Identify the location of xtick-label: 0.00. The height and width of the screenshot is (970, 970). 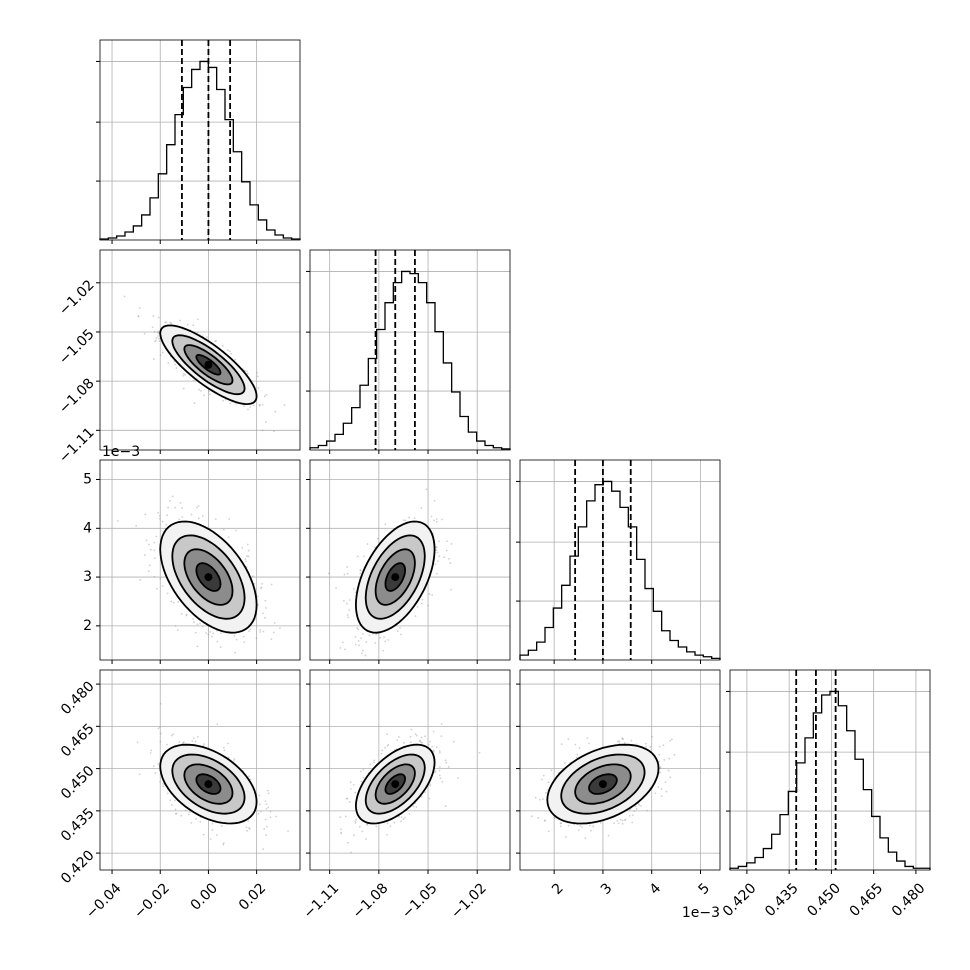
(204, 896).